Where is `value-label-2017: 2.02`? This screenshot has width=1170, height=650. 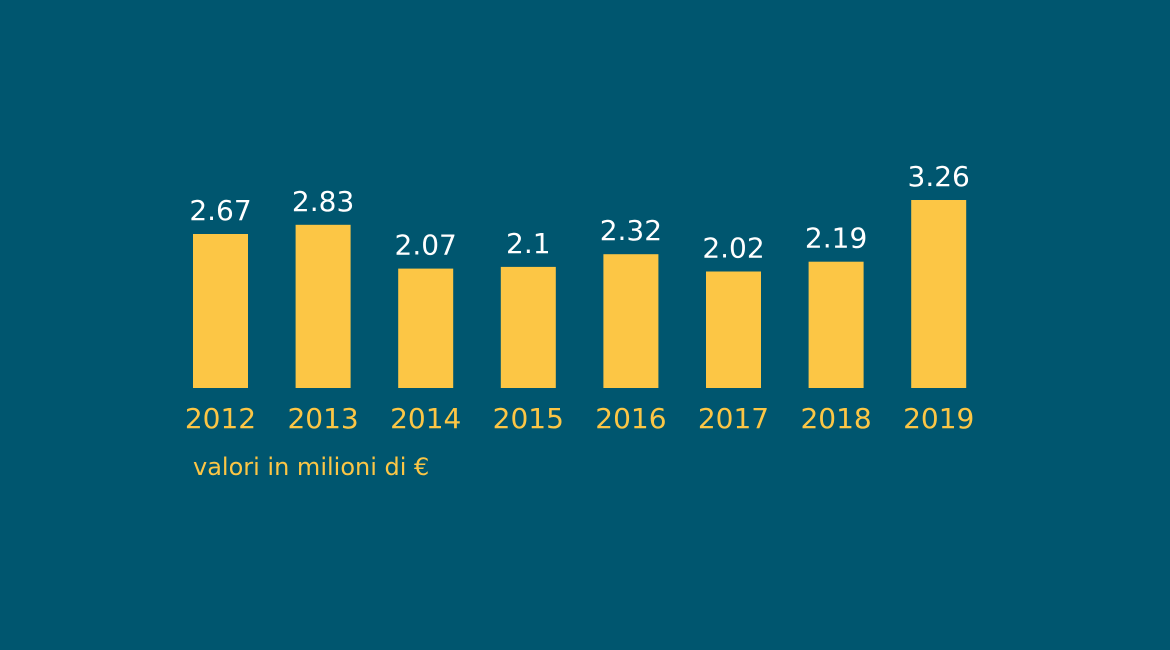
value-label-2017: 2.02 is located at coordinates (733, 248).